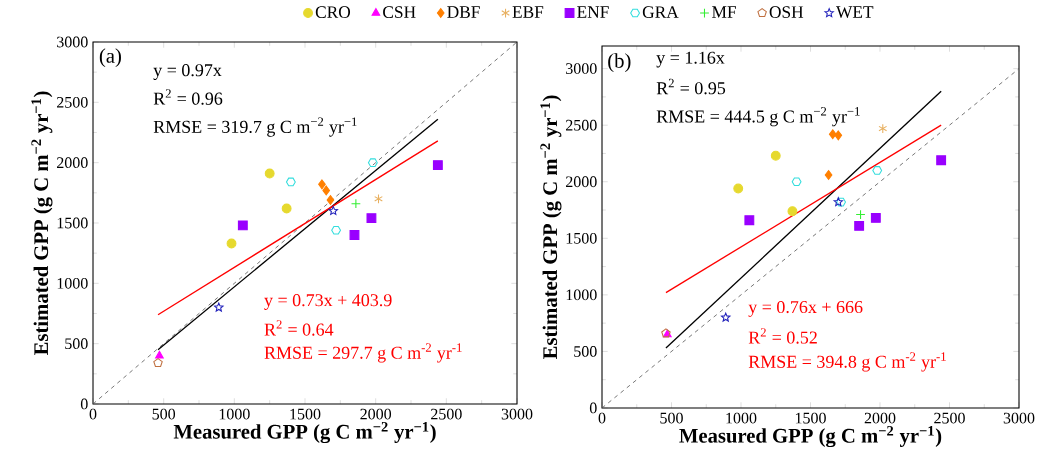 This screenshot has height=459, width=1056. I want to click on annotation: RMSE = 394.8 g C m$^{-2}$ yr$^{-1}$, so click(847, 362).